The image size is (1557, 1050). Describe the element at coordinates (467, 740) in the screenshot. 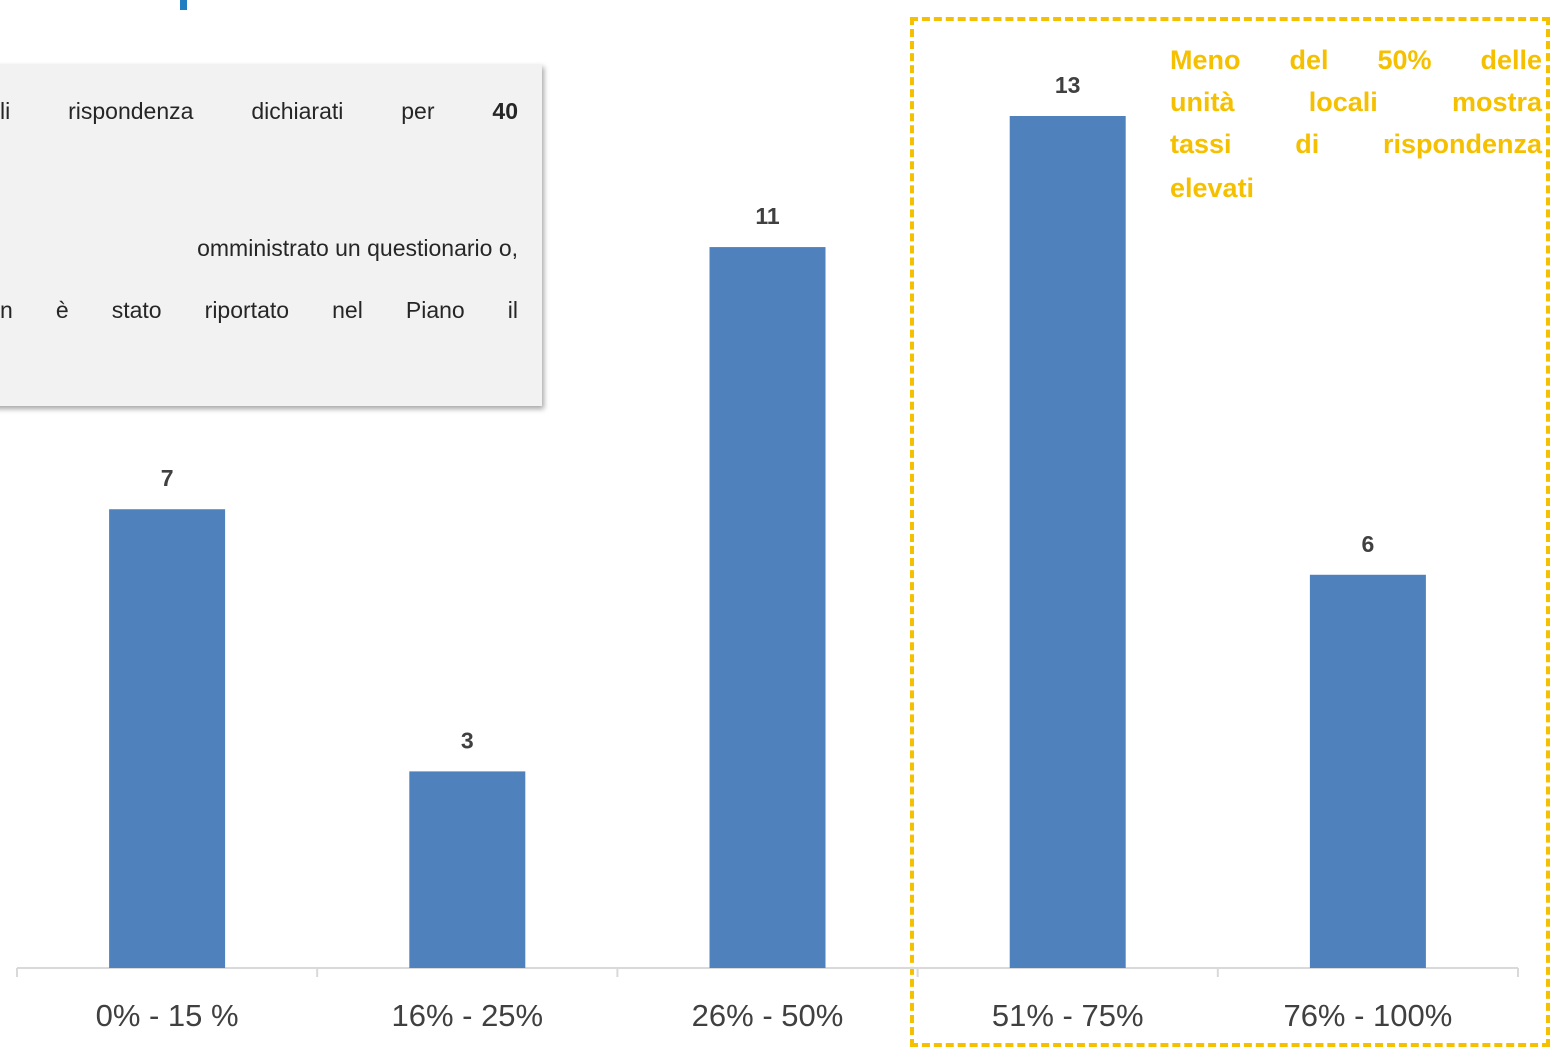

I see `bar-value-label: 3` at that location.